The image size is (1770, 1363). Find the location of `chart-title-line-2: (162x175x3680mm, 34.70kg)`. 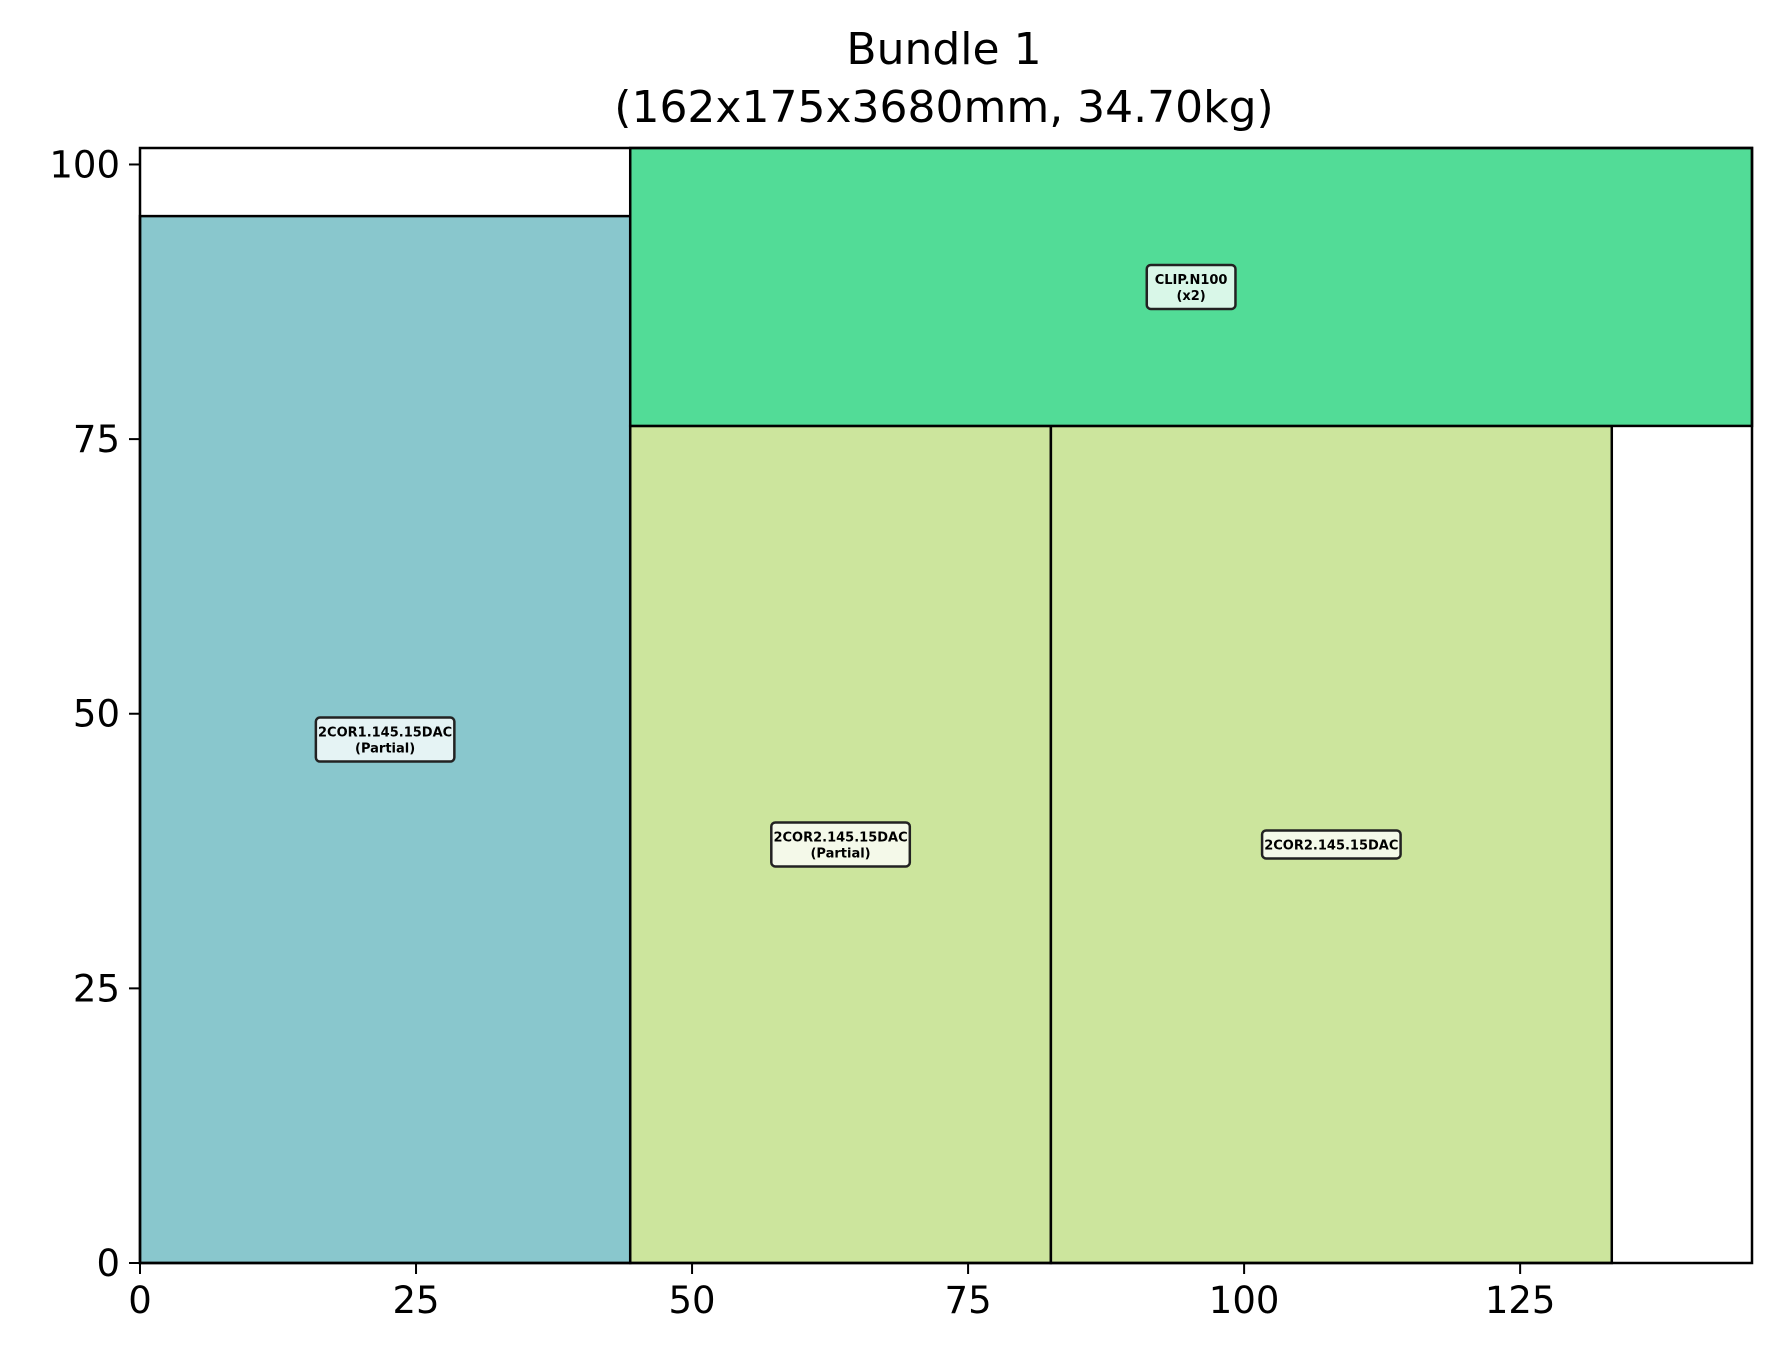

chart-title-line-2: (162x175x3680mm, 34.70kg) is located at coordinates (943, 107).